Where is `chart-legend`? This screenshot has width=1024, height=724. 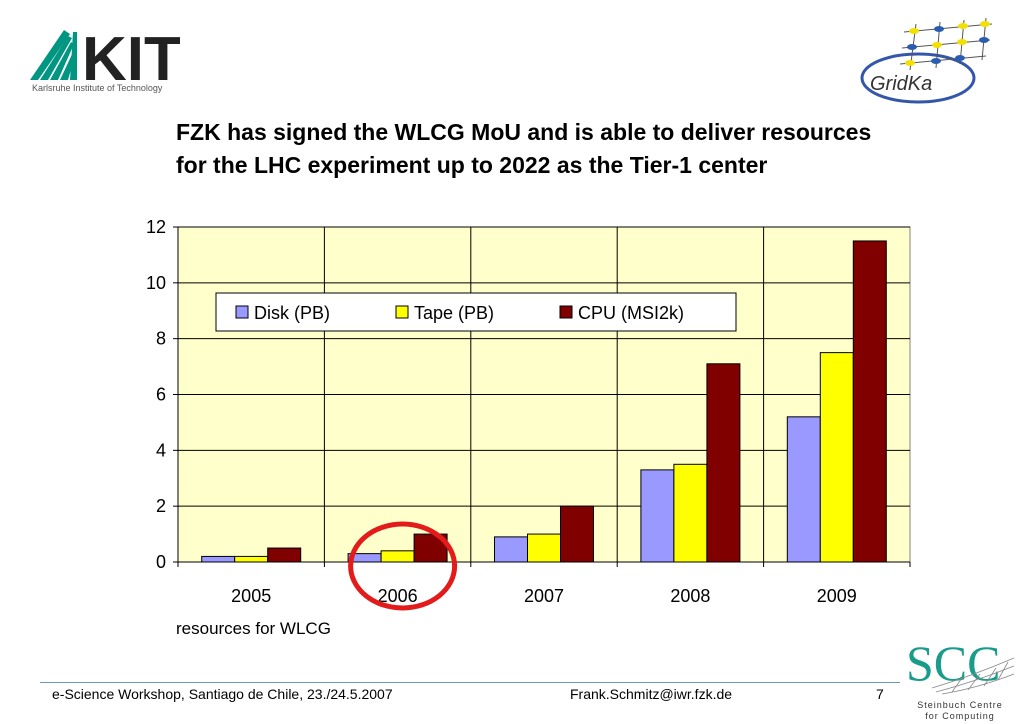
chart-legend is located at coordinates (476, 312).